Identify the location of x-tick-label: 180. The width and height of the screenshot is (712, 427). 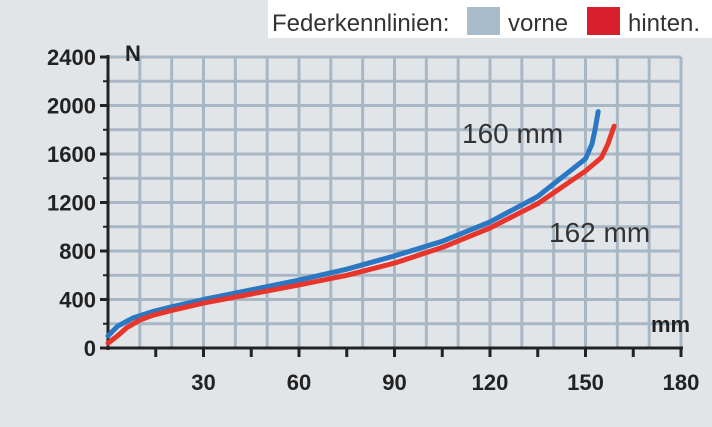
(681, 382).